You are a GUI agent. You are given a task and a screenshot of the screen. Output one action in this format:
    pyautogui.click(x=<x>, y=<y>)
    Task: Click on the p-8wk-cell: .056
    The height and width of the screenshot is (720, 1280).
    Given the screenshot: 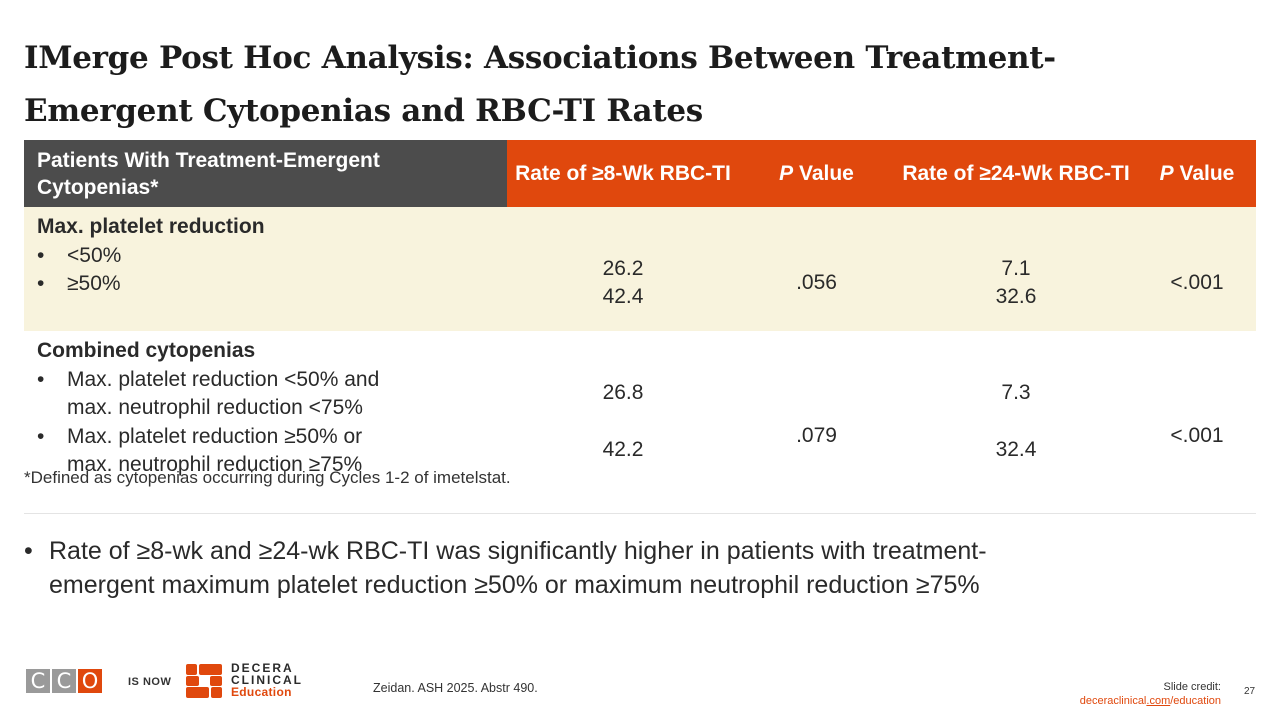 What is the action you would take?
    pyautogui.click(x=816, y=269)
    